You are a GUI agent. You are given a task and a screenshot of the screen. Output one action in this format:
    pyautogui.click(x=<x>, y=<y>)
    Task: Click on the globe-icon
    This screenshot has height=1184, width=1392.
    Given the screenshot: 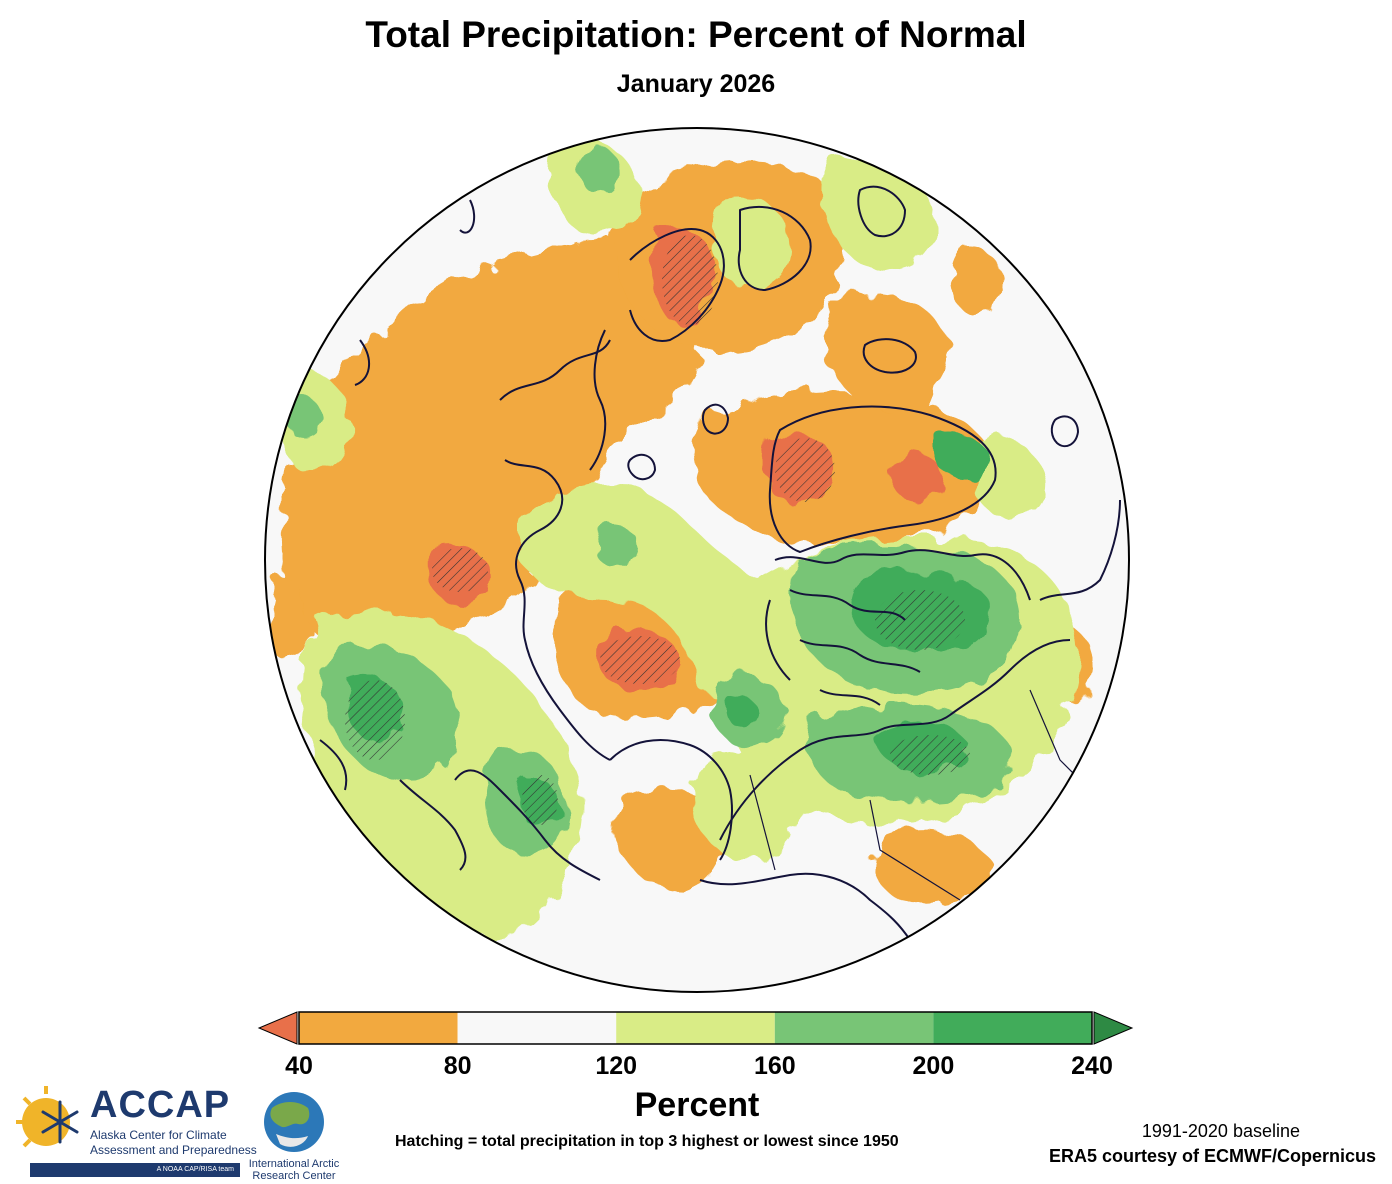 What is the action you would take?
    pyautogui.click(x=294, y=1122)
    